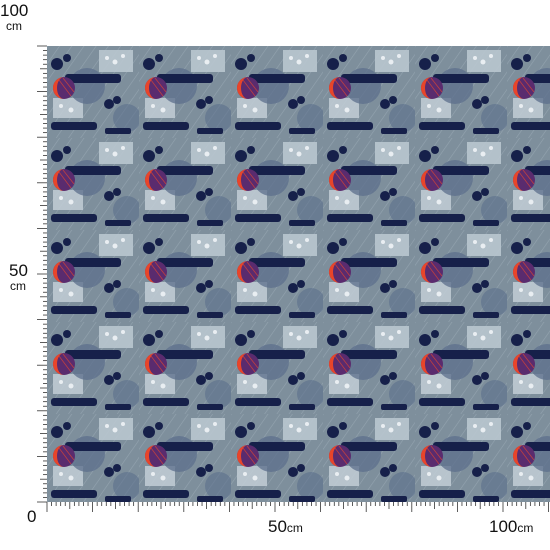 The image size is (550, 550). What do you see at coordinates (14, 26) in the screenshot?
I see `ruler-left-100-unit: cm` at bounding box center [14, 26].